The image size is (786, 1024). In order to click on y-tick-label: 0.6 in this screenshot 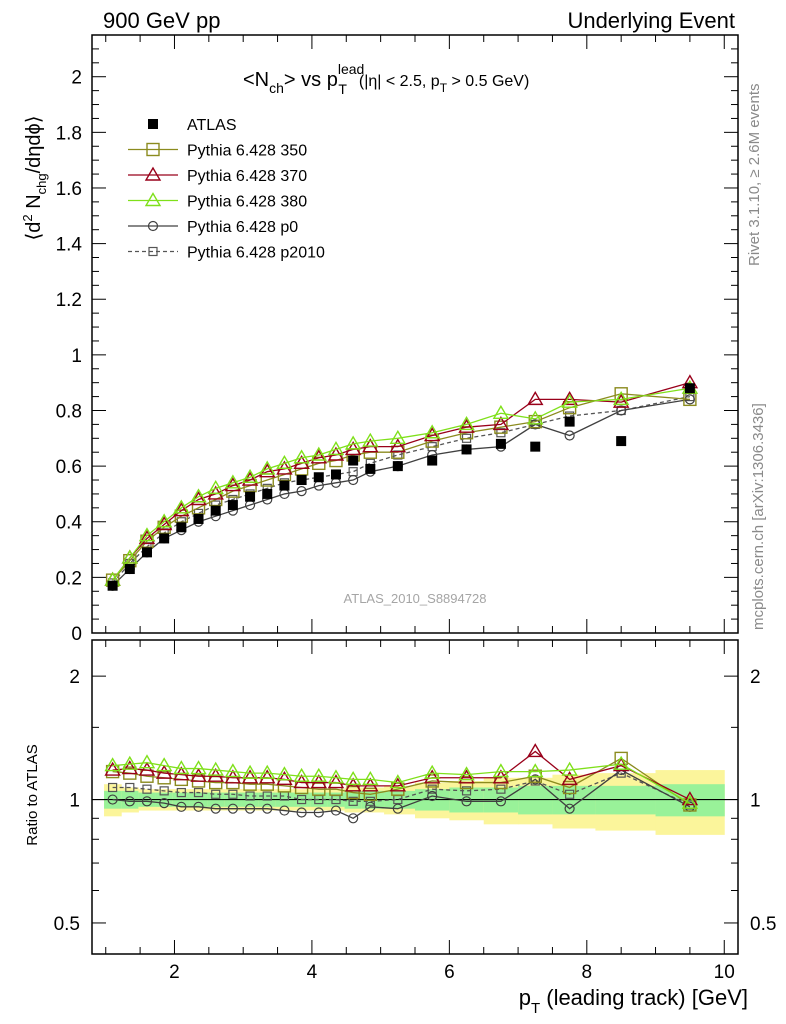, I will do `click(69, 467)`.